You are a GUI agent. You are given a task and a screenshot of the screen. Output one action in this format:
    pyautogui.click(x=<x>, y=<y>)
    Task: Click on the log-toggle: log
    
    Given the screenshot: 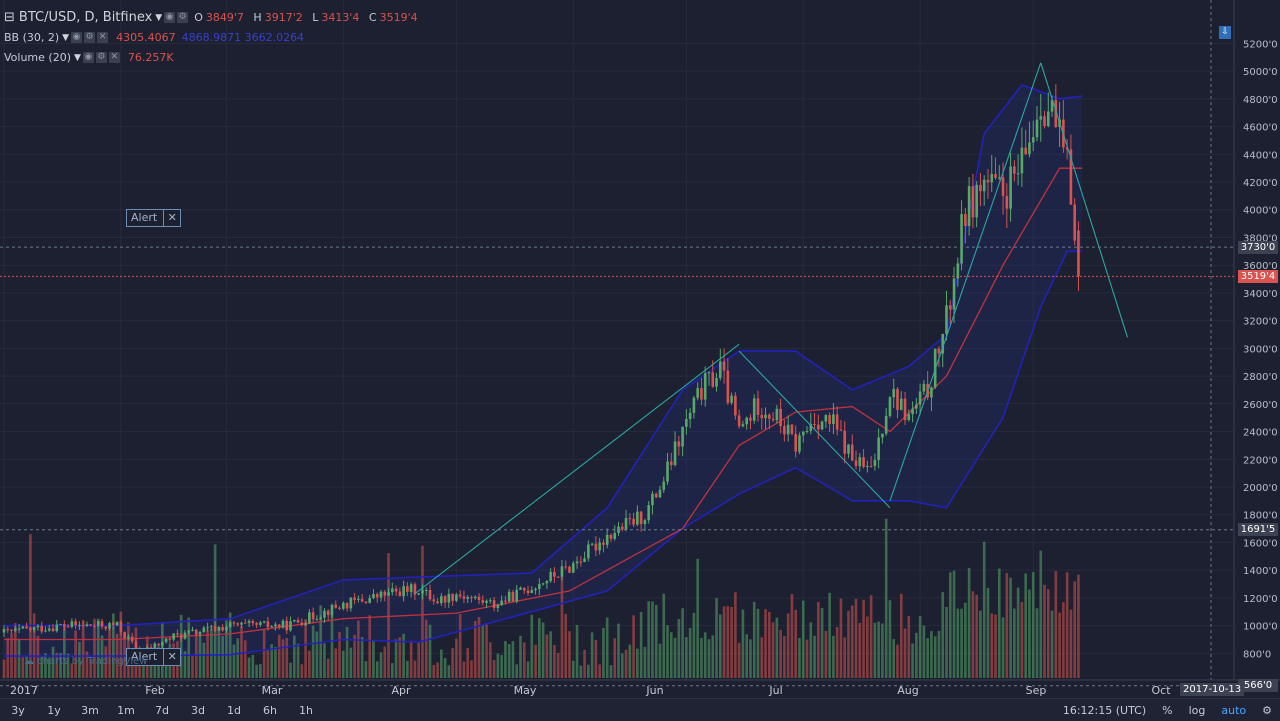 What is the action you would take?
    pyautogui.click(x=1197, y=710)
    